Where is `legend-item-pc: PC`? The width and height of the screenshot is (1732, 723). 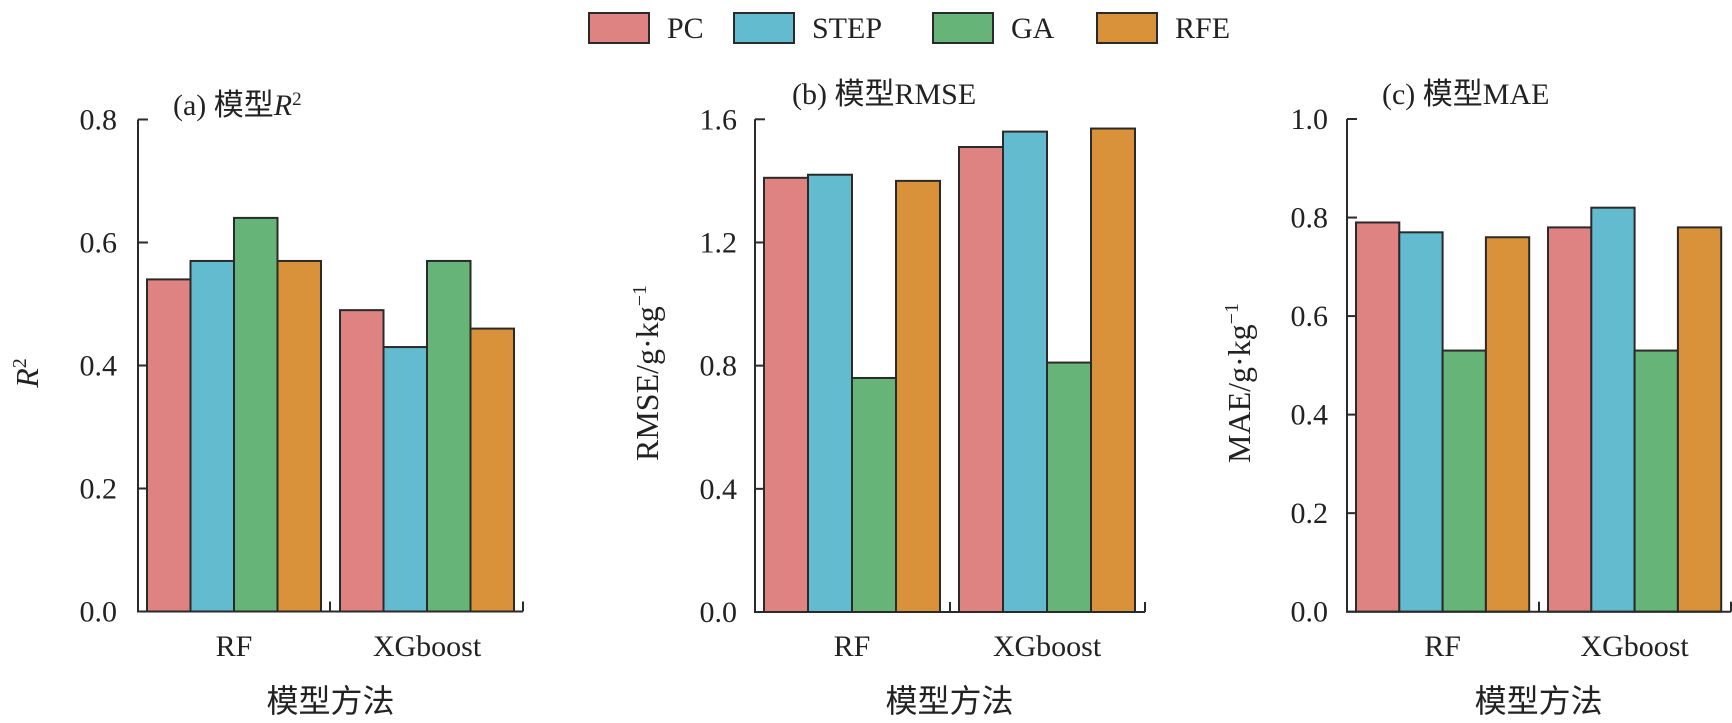 legend-item-pc: PC is located at coordinates (646, 28).